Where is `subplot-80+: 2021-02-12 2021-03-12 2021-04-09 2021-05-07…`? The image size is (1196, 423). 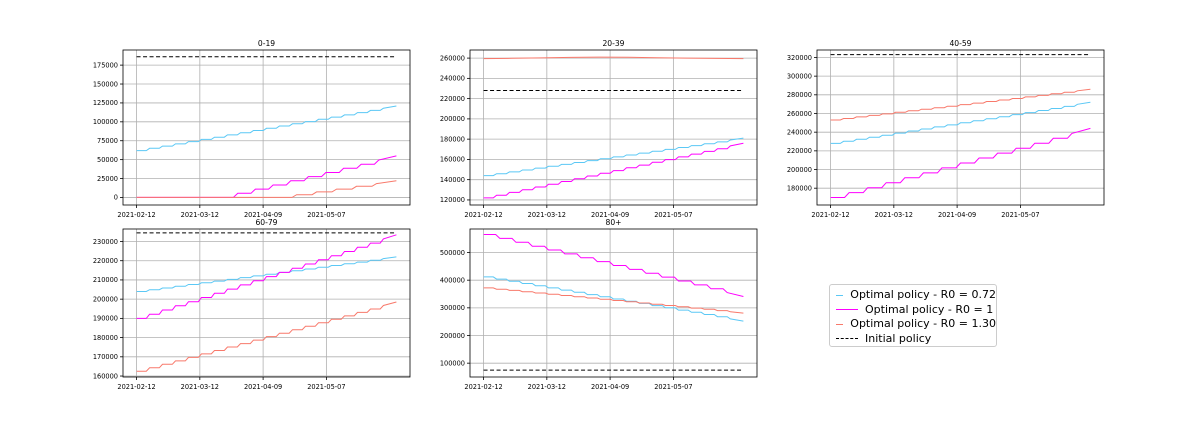 subplot-80+: 2021-02-12 2021-03-12 2021-04-09 2021-05-07… is located at coordinates (599, 304).